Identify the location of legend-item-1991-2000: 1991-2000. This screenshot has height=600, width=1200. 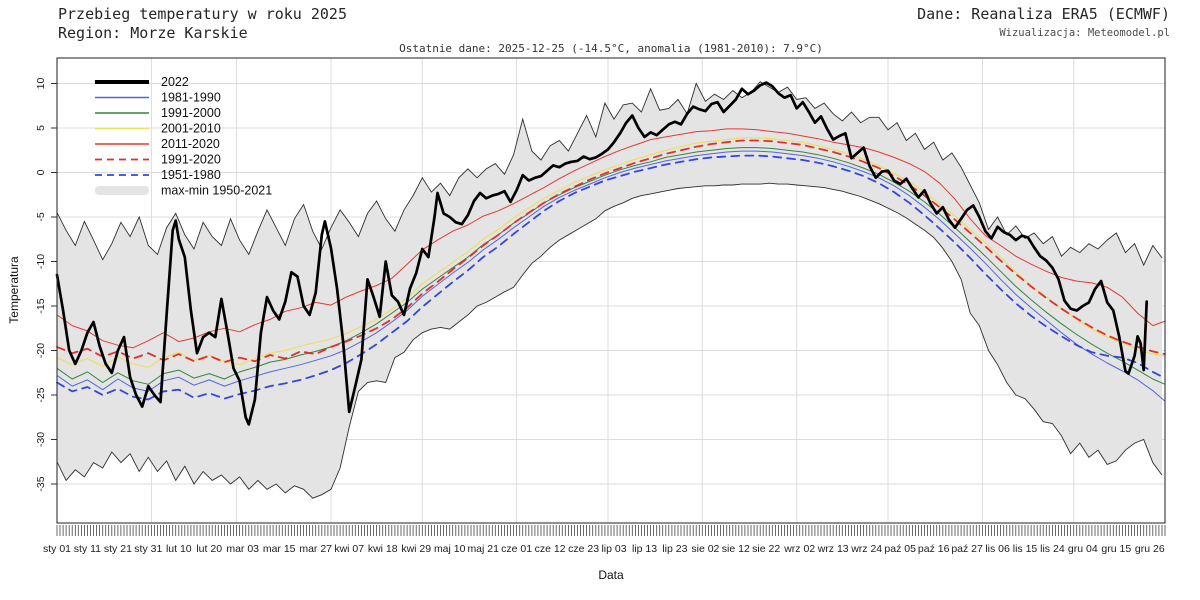
(158, 113).